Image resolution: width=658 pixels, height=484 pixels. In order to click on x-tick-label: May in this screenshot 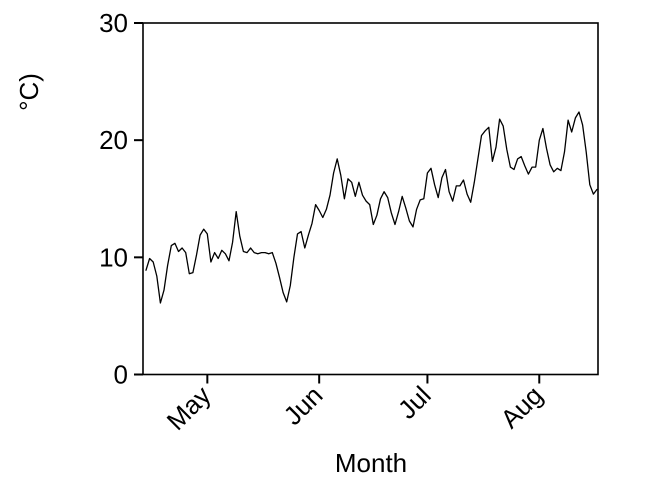, I will do `click(189, 408)`.